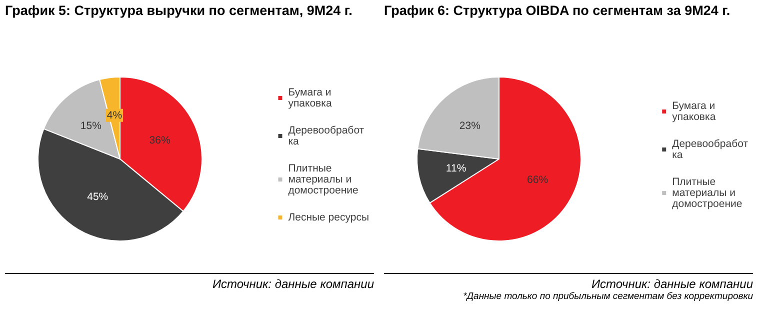 The image size is (758, 323). I want to click on legend-label: Лесные ресурсы, so click(328, 218).